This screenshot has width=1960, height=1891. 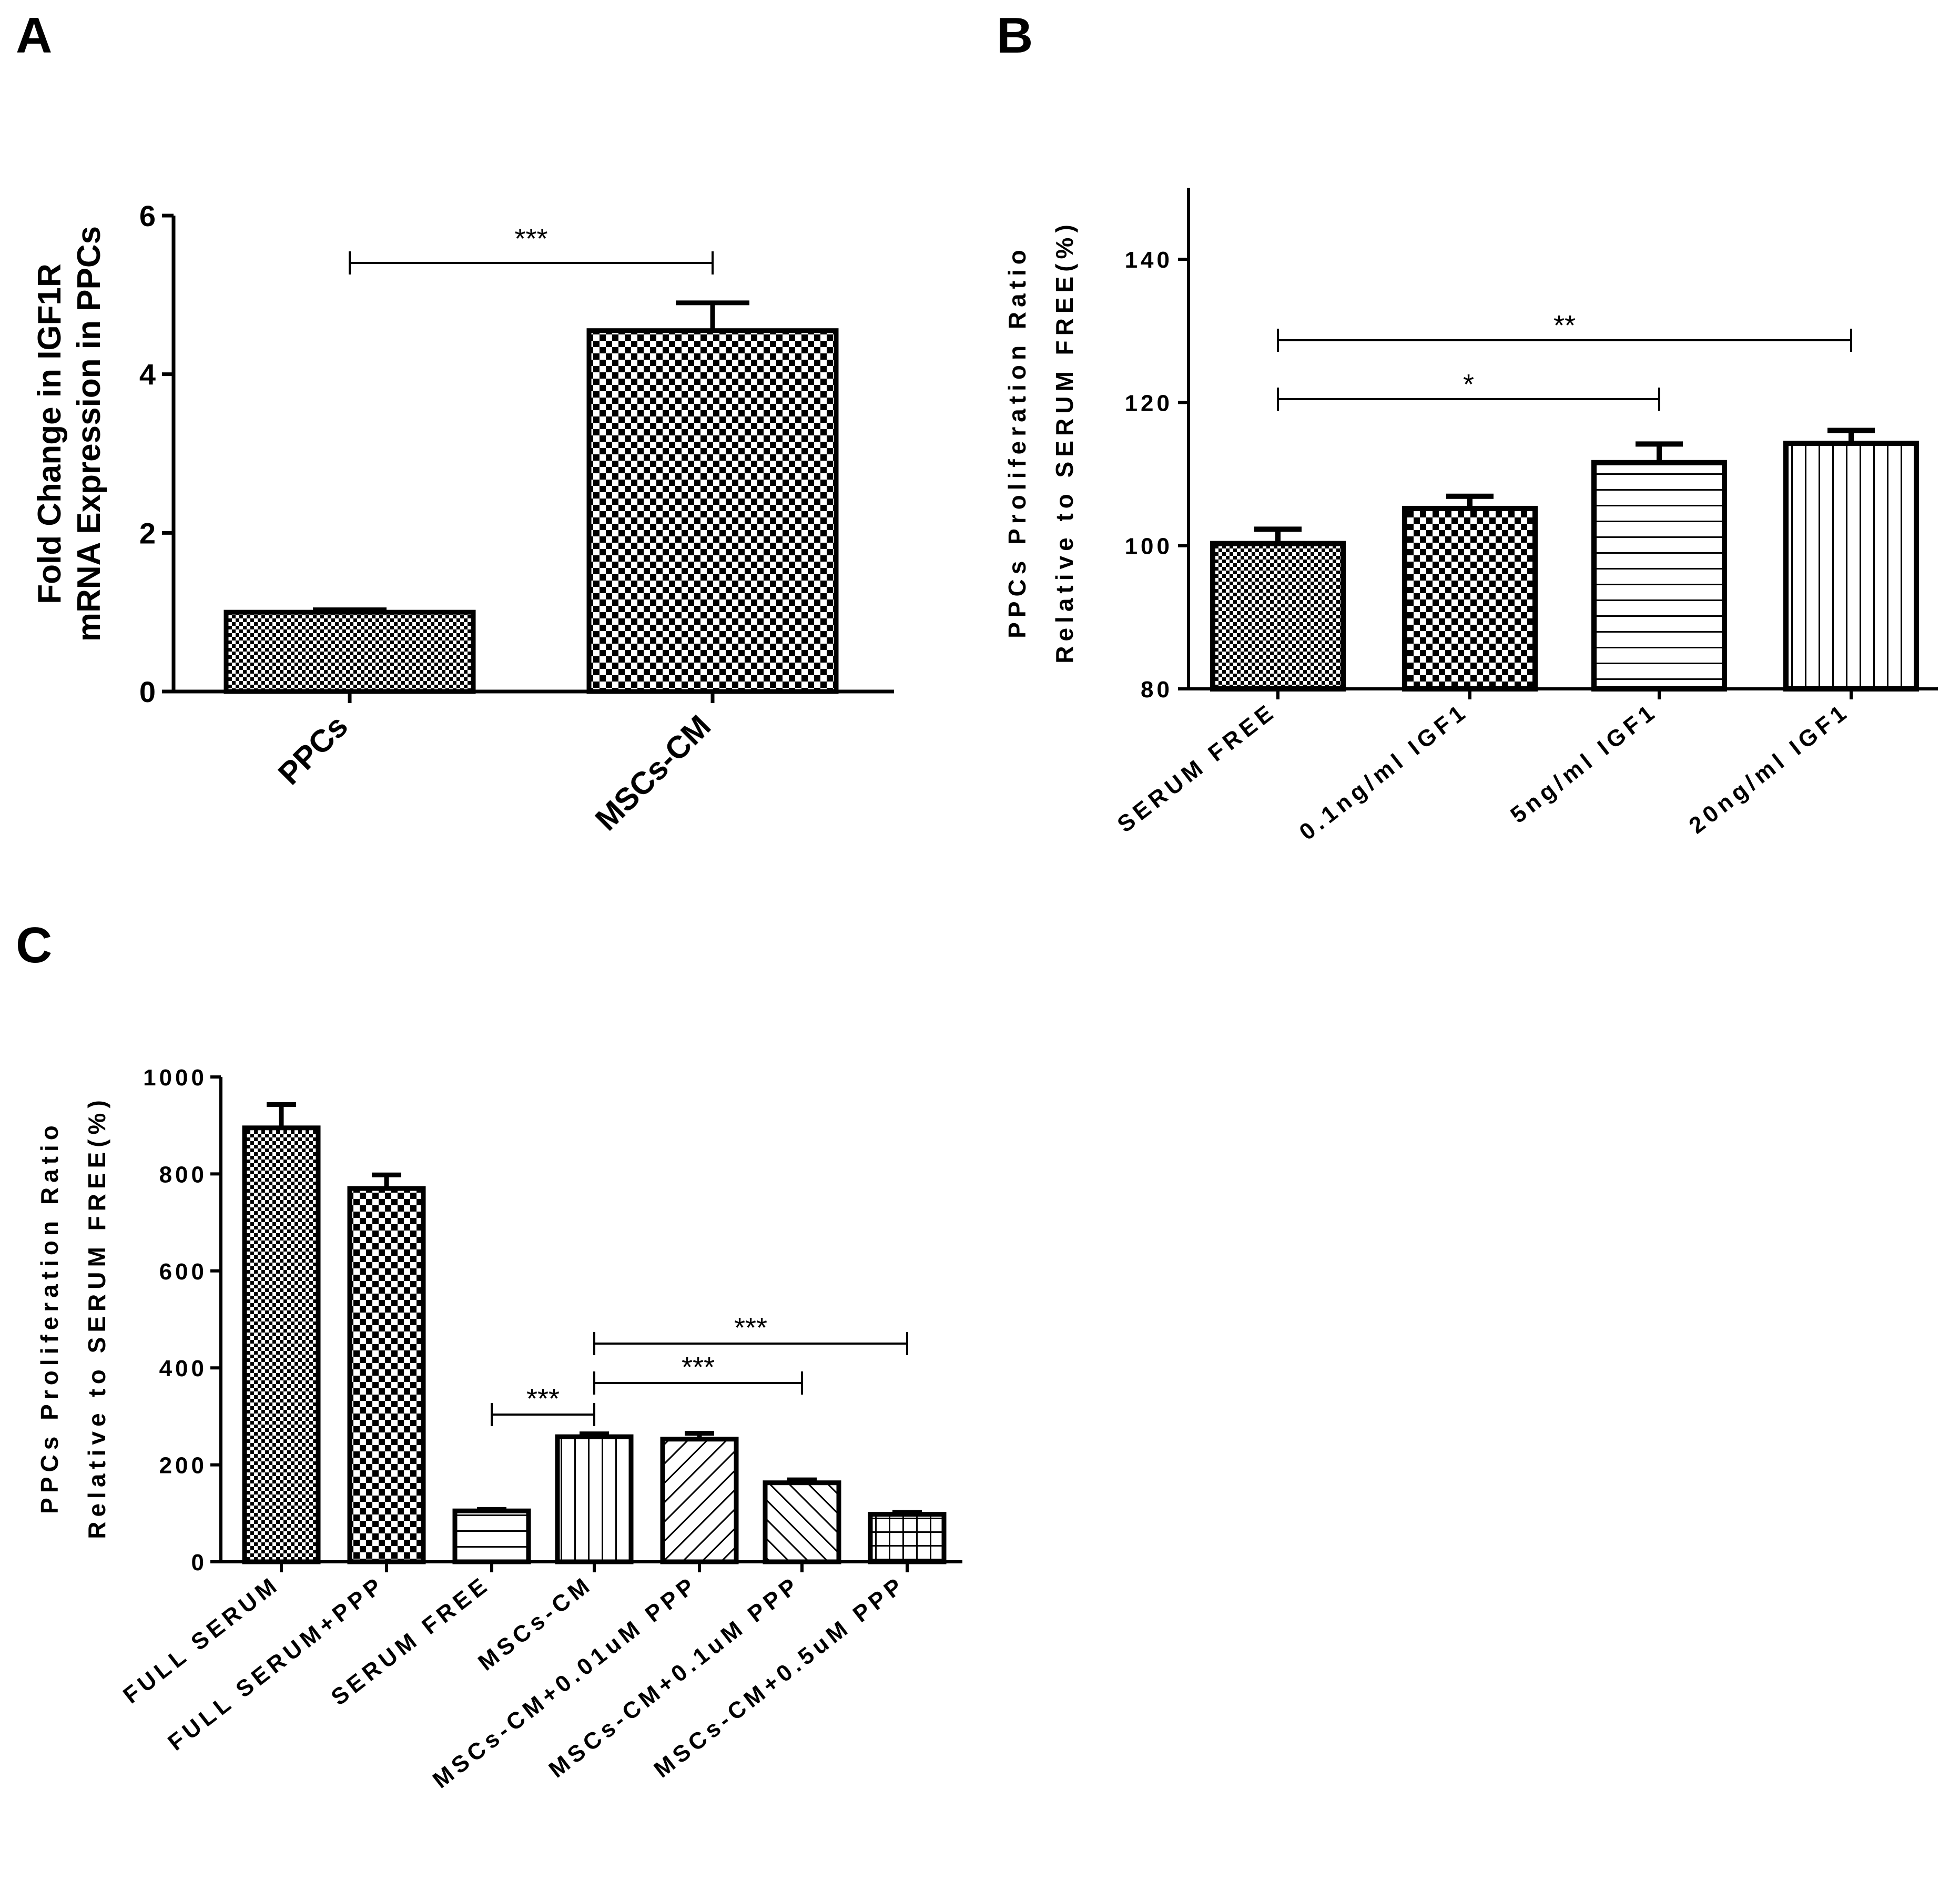 What do you see at coordinates (183, 1174) in the screenshot?
I see `y-tick-label: 800` at bounding box center [183, 1174].